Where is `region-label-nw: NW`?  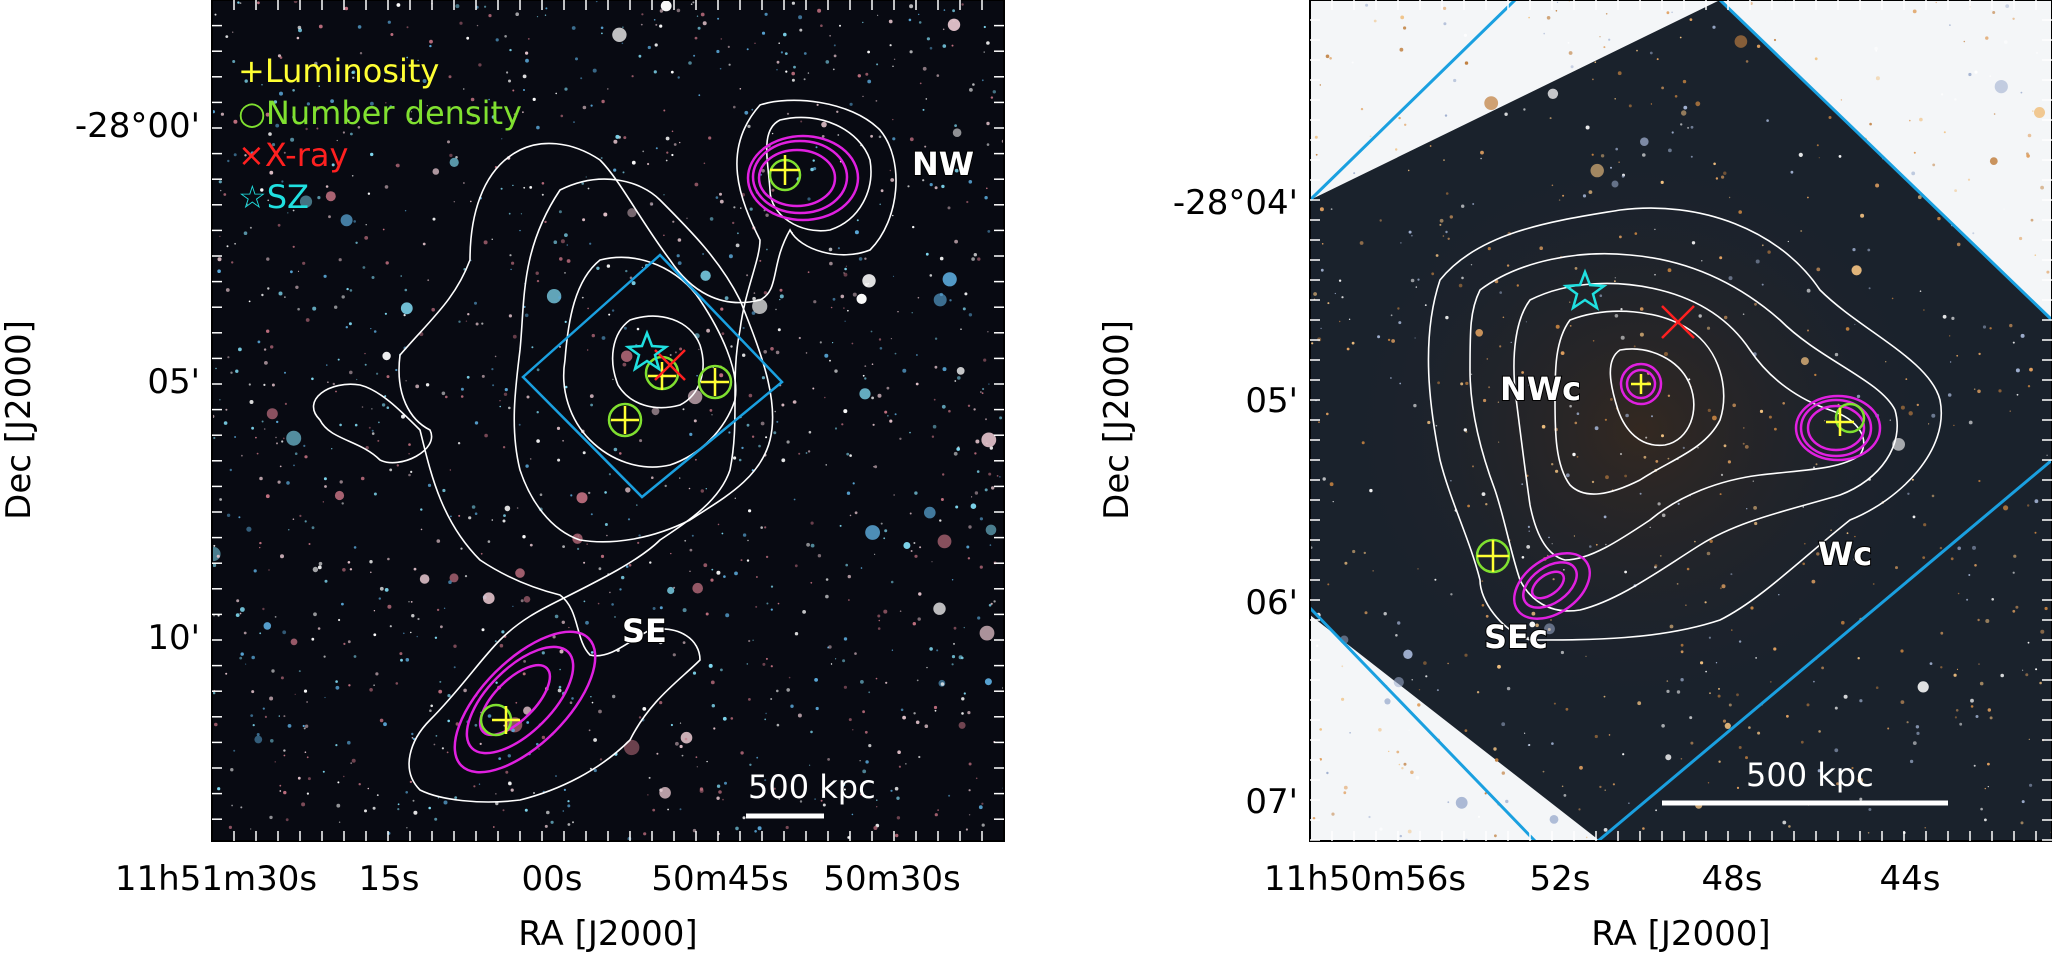
region-label-nw: NW is located at coordinates (943, 164).